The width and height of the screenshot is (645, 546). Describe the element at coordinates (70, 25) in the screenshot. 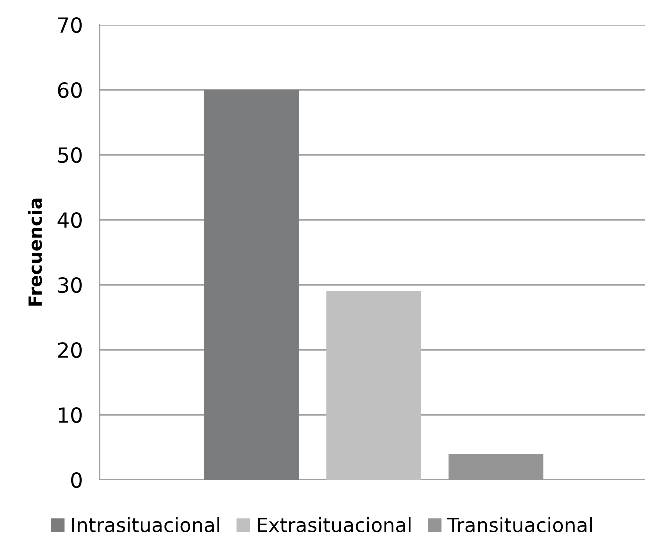

I see `y-tick-label: 70` at that location.